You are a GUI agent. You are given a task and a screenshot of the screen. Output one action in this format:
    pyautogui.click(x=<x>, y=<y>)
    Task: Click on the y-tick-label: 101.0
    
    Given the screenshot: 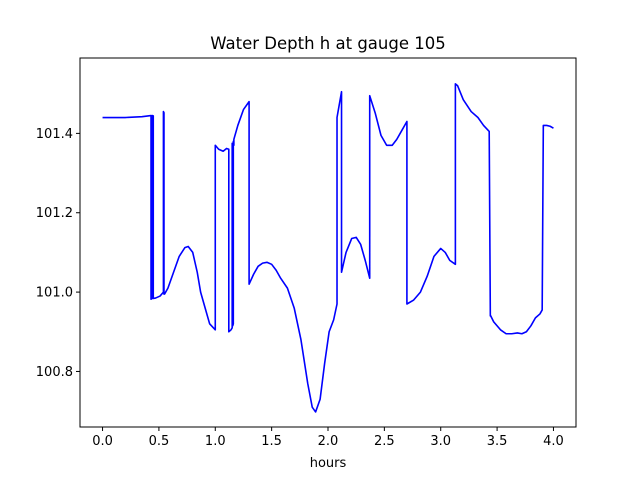 What is the action you would take?
    pyautogui.click(x=54, y=293)
    